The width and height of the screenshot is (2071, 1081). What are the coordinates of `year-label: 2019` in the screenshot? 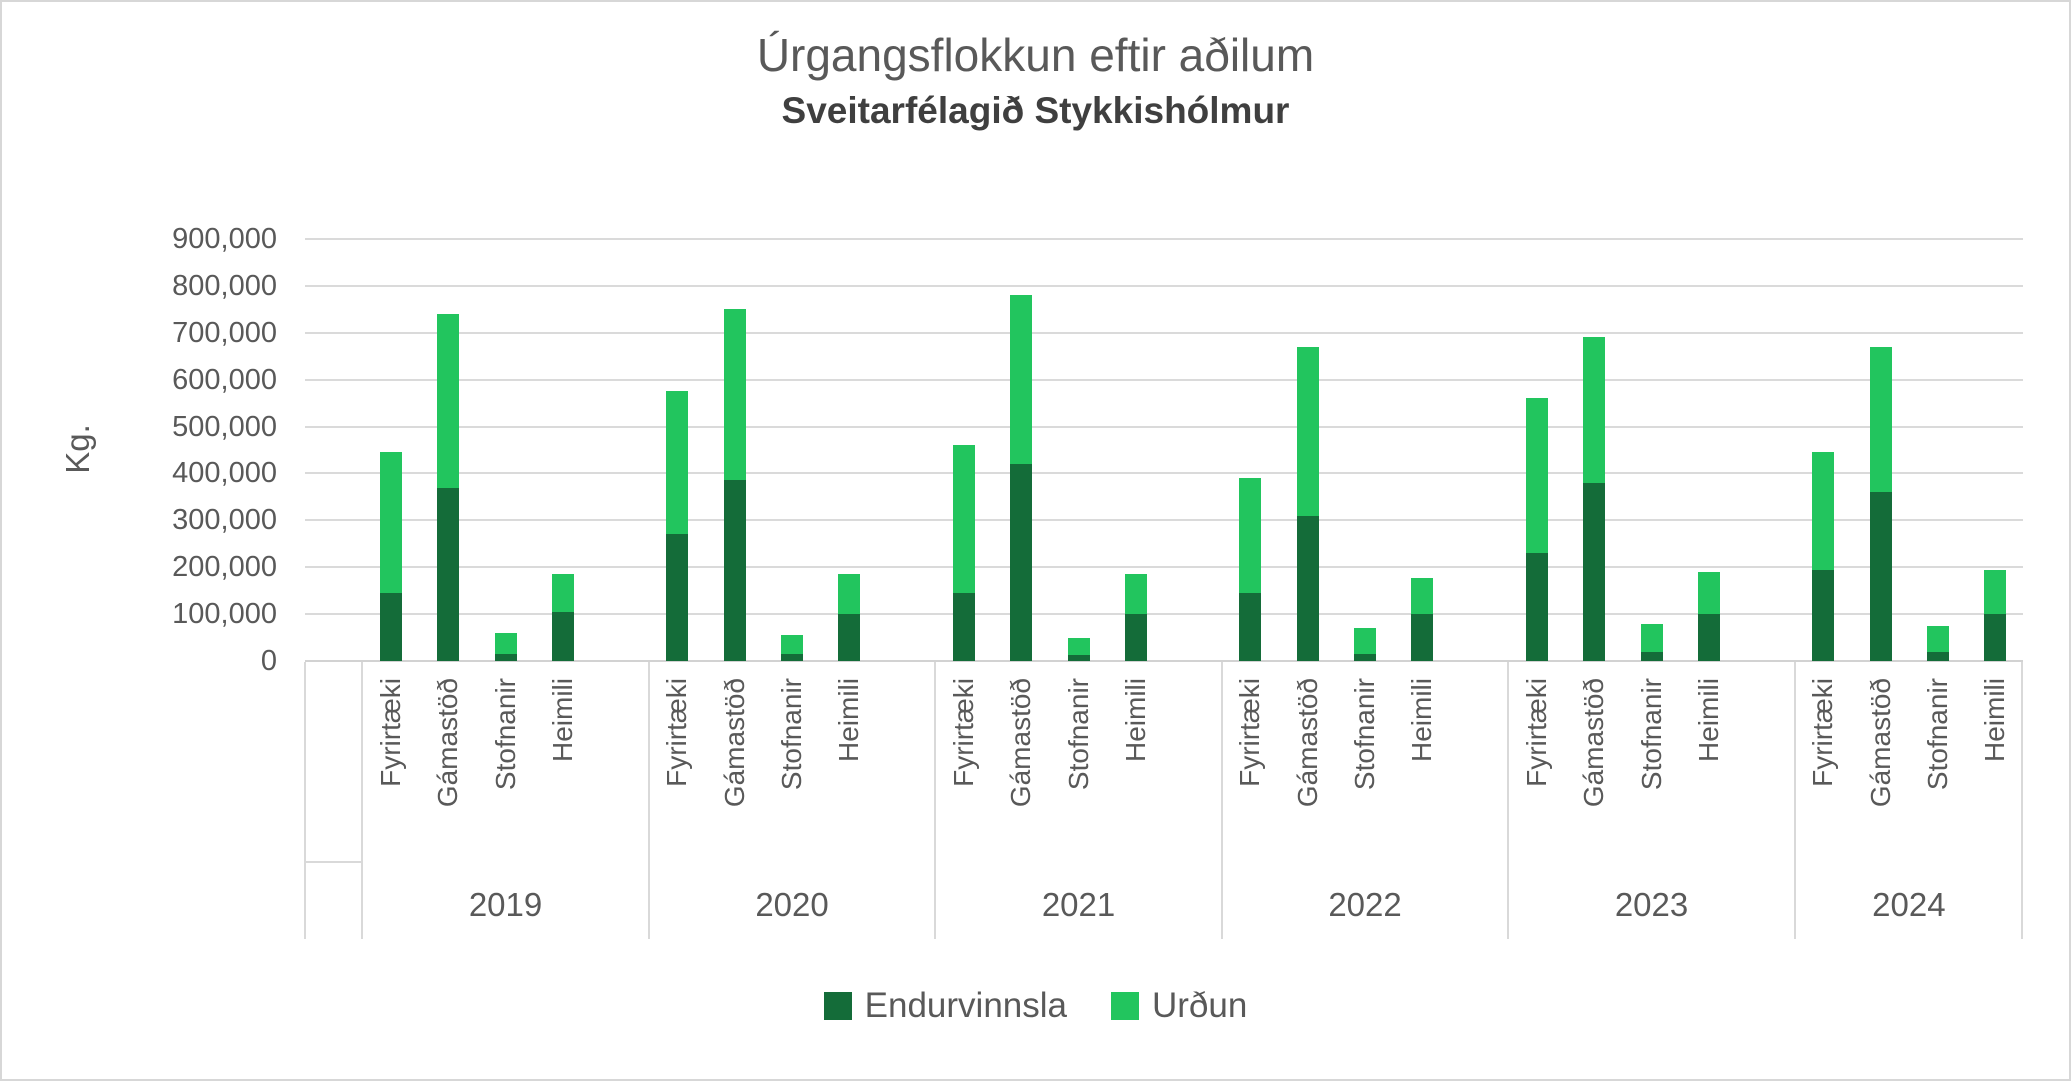 It's located at (505, 904).